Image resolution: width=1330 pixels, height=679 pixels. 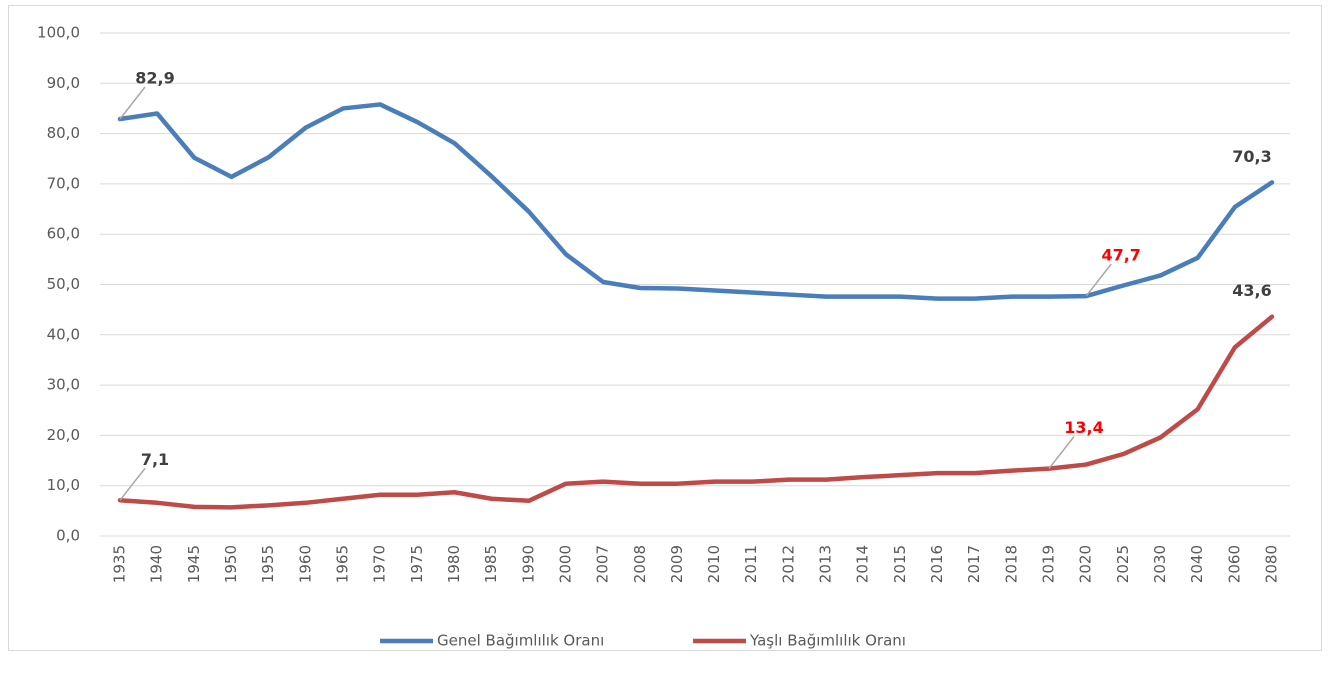 I want to click on x-tick-label: 2011, so click(x=751, y=564).